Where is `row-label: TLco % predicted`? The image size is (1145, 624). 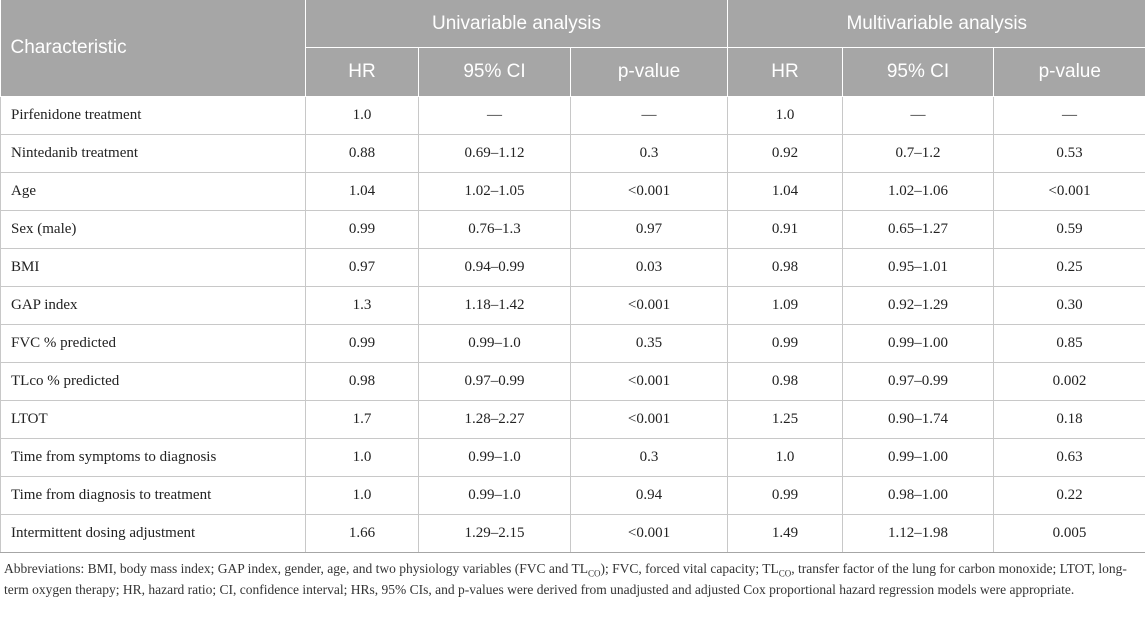
row-label: TLco % predicted is located at coordinates (153, 381).